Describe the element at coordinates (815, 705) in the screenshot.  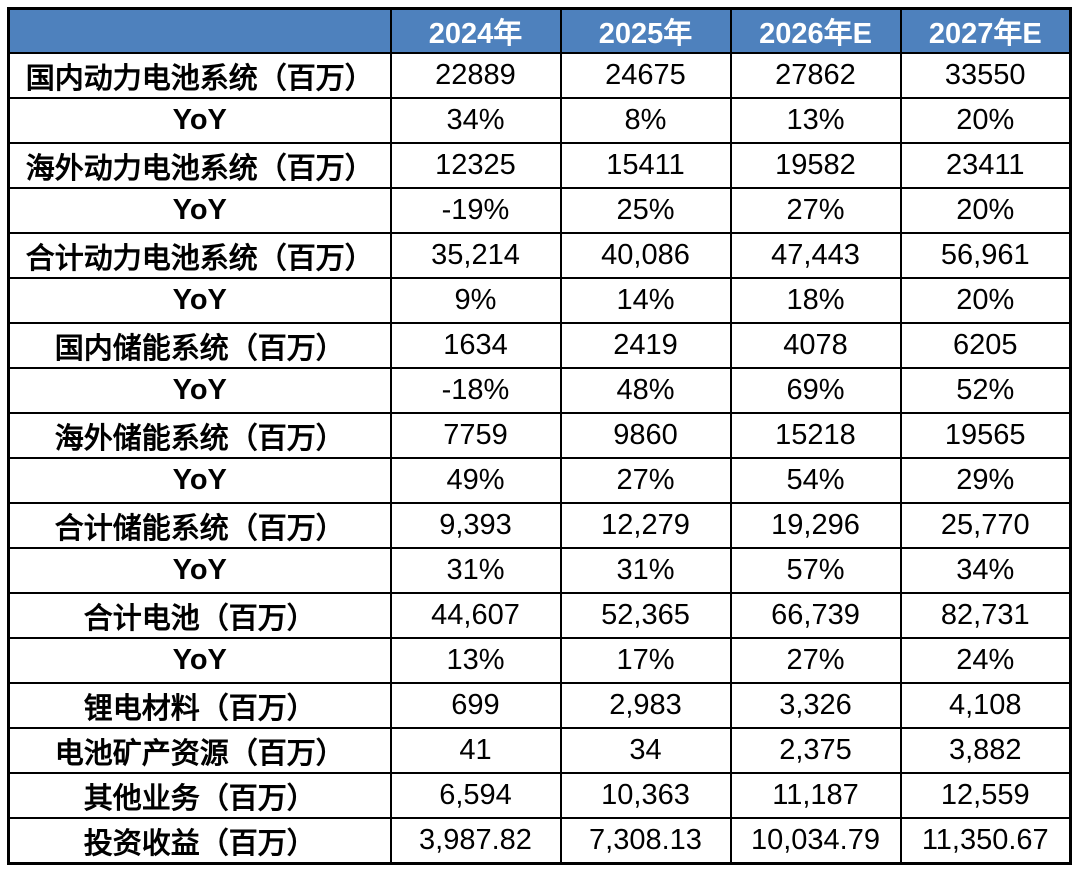
I see `value-cell: 3,326` at that location.